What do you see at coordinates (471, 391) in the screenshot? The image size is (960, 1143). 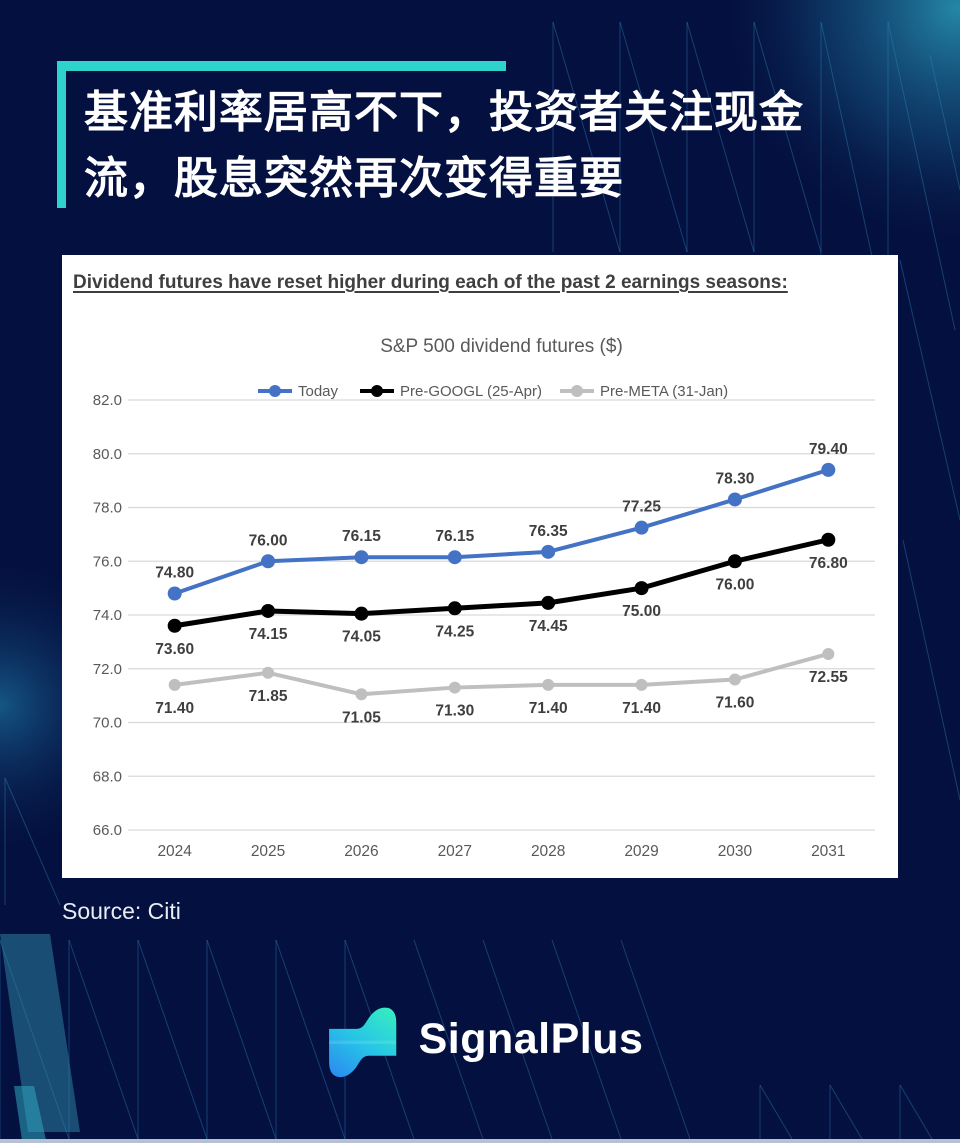 I see `legend-label: Pre-GOOGL (25-Apr)` at bounding box center [471, 391].